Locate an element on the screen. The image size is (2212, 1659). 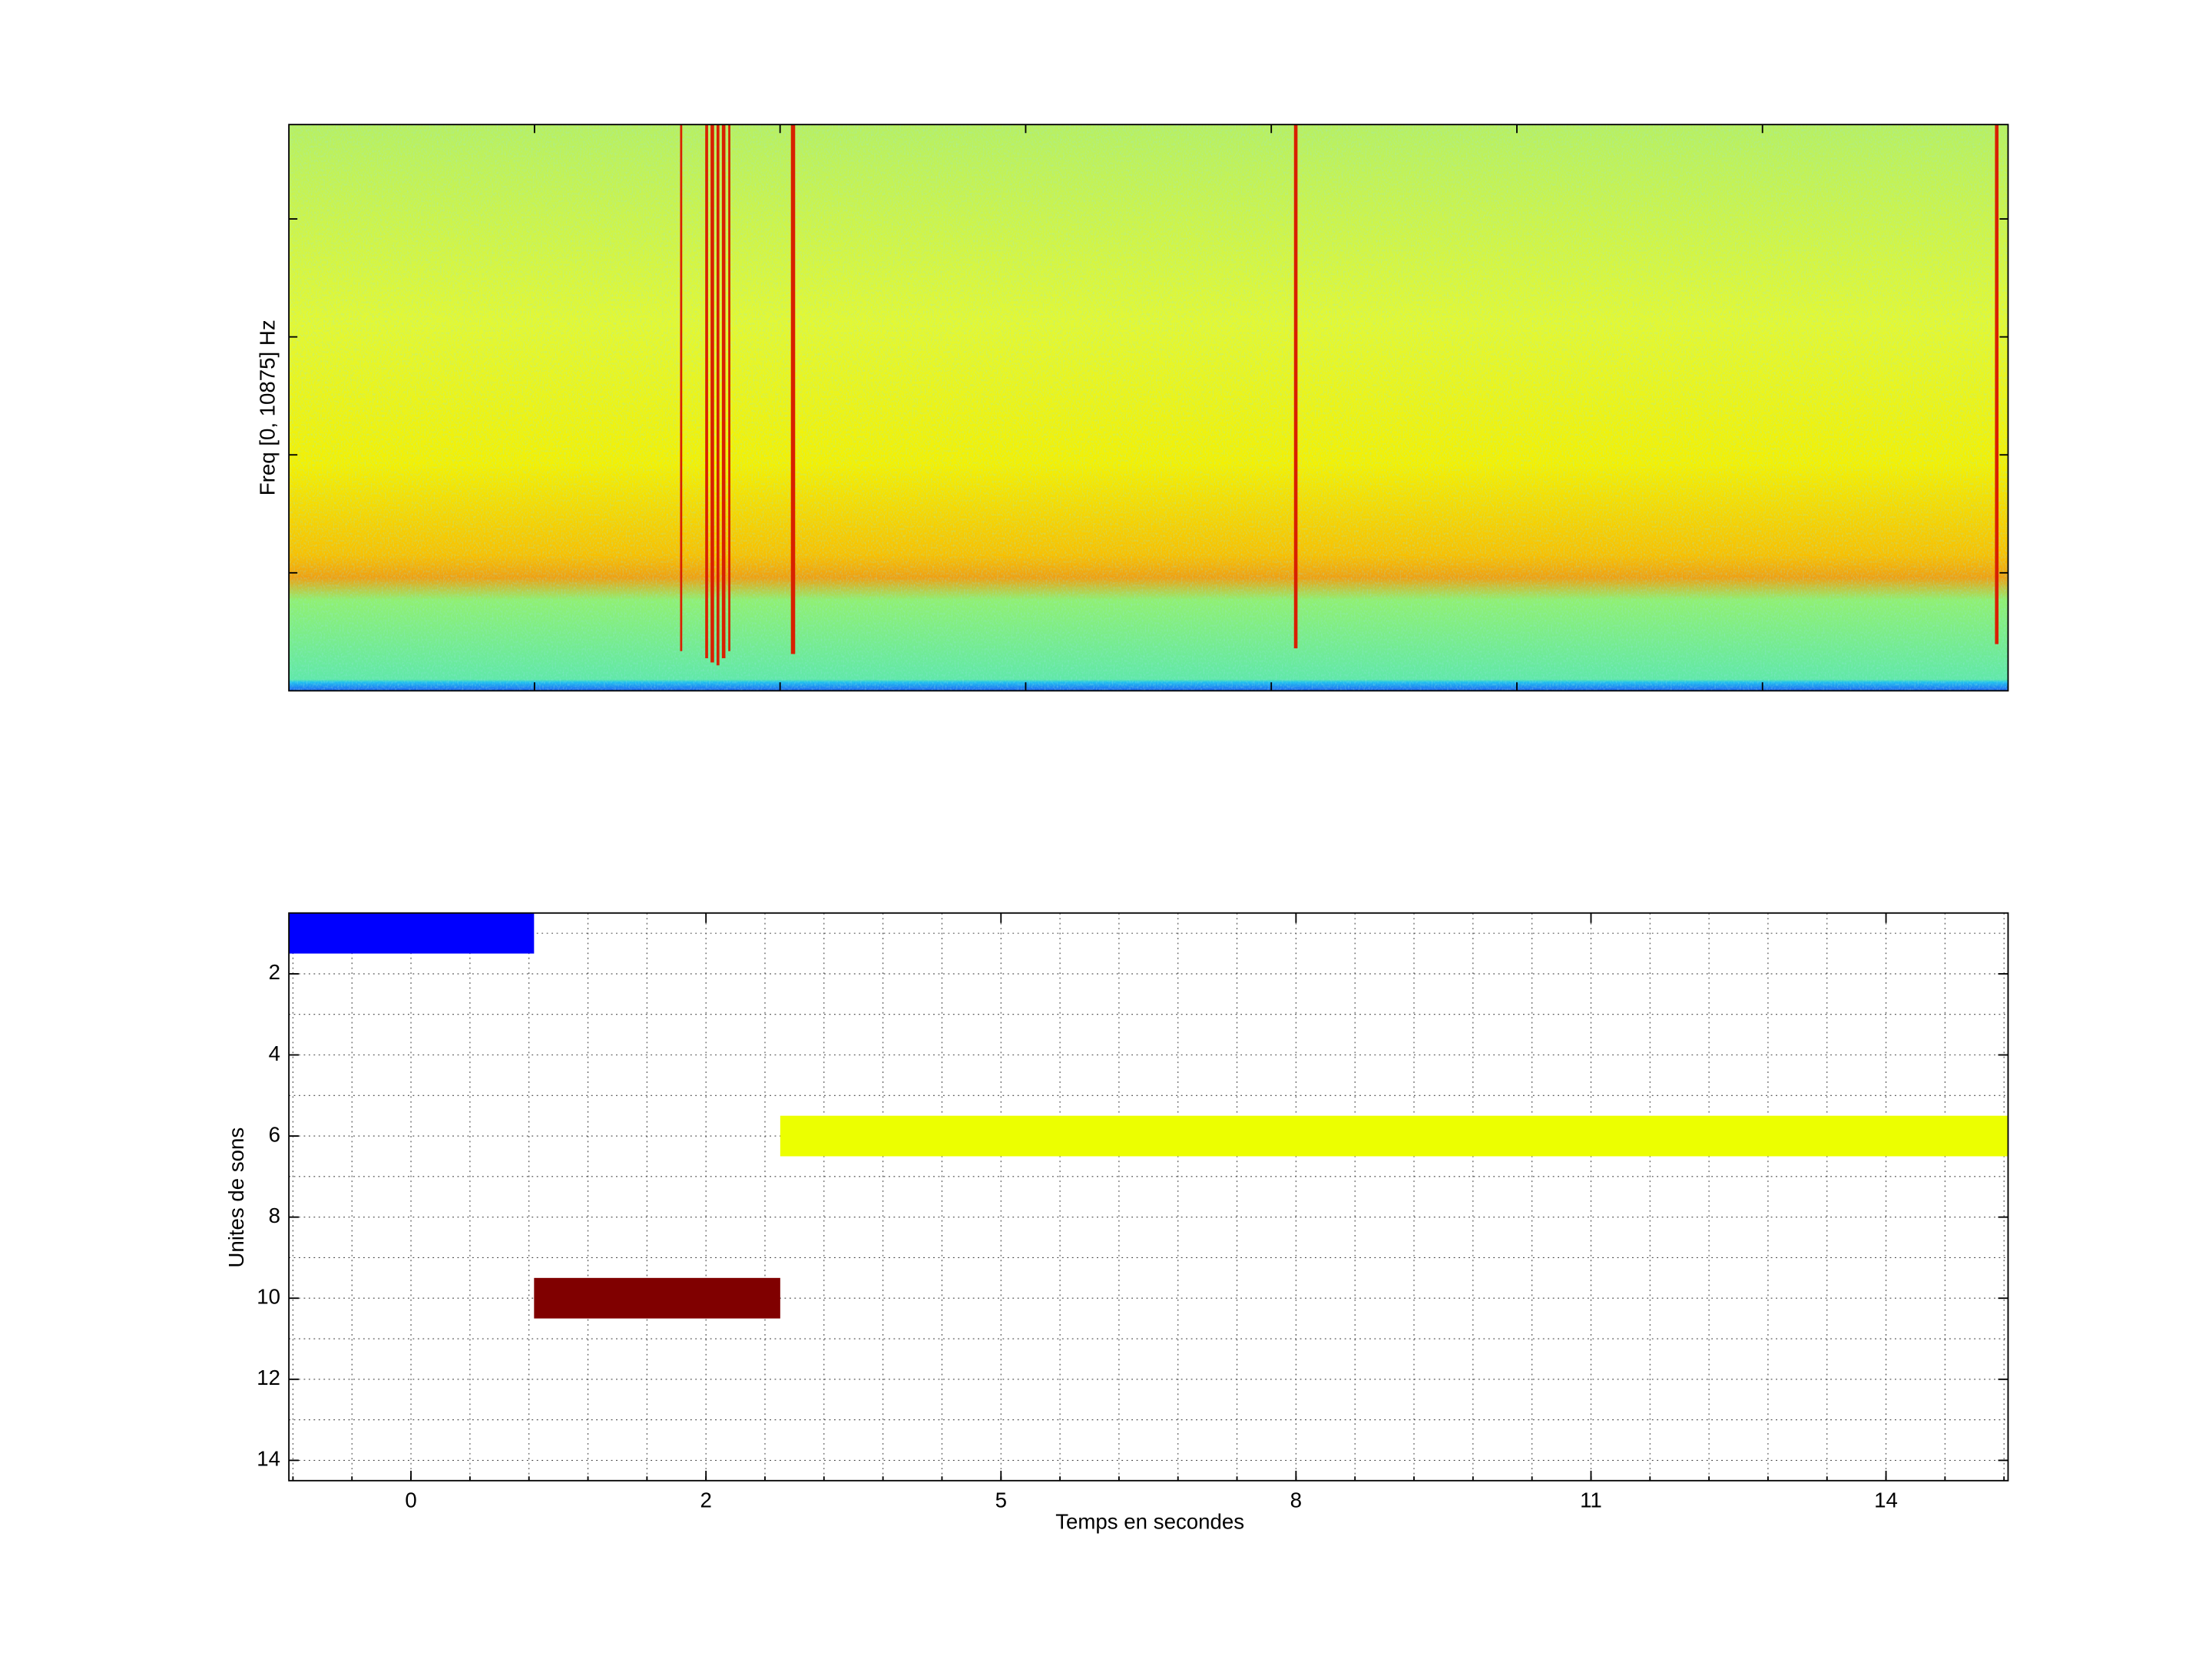
y-tick-label: 8 is located at coordinates (275, 1216).